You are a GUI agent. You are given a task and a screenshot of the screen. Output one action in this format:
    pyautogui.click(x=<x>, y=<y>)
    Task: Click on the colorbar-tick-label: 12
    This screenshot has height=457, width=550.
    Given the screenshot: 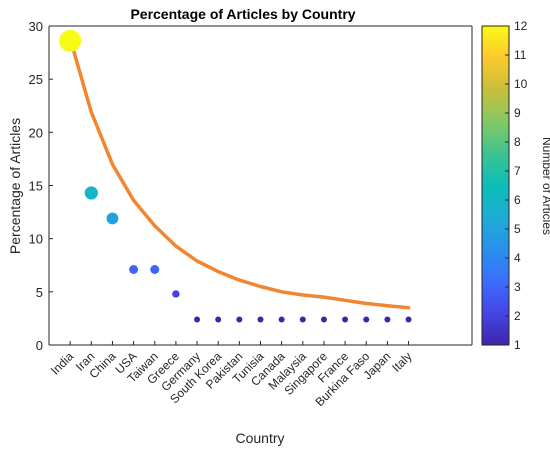 What is the action you would take?
    pyautogui.click(x=521, y=26)
    